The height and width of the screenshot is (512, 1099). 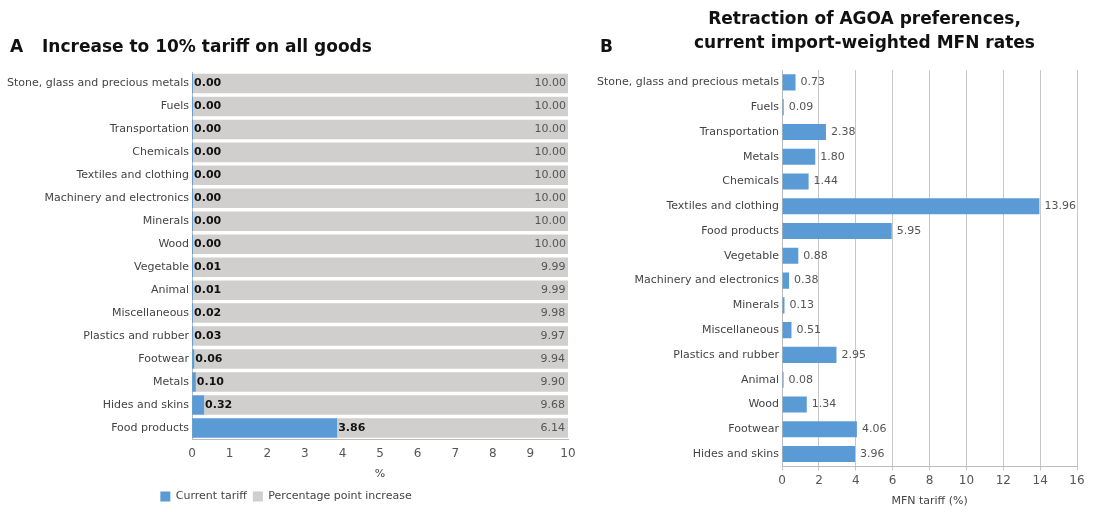 What do you see at coordinates (754, 429) in the screenshot?
I see `y-tick-label: Footwear` at bounding box center [754, 429].